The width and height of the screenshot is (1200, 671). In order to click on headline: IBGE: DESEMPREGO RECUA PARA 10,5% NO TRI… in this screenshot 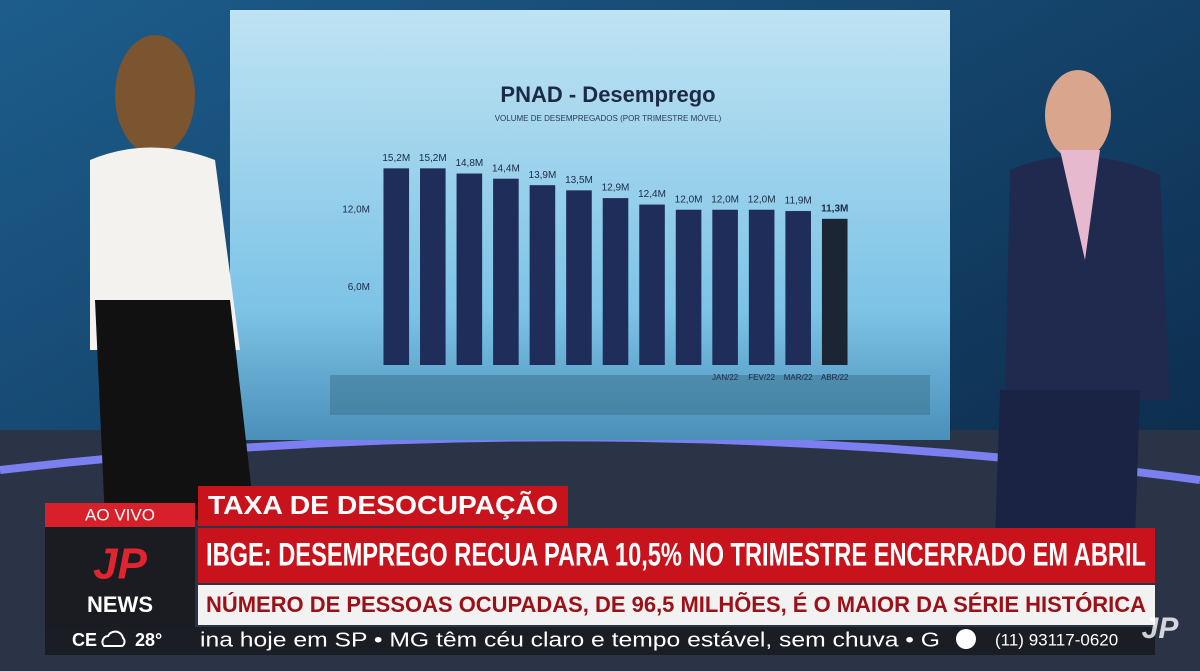, I will do `click(676, 554)`.